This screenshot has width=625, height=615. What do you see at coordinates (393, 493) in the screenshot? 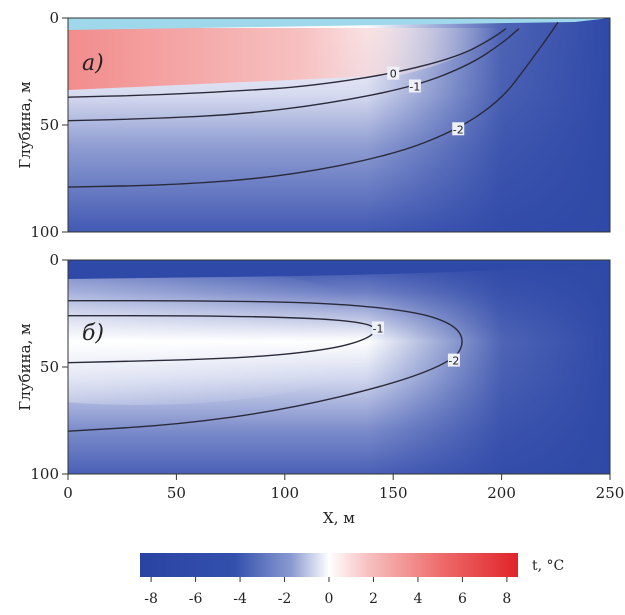
I see `xtick-label-3: 150` at bounding box center [393, 493].